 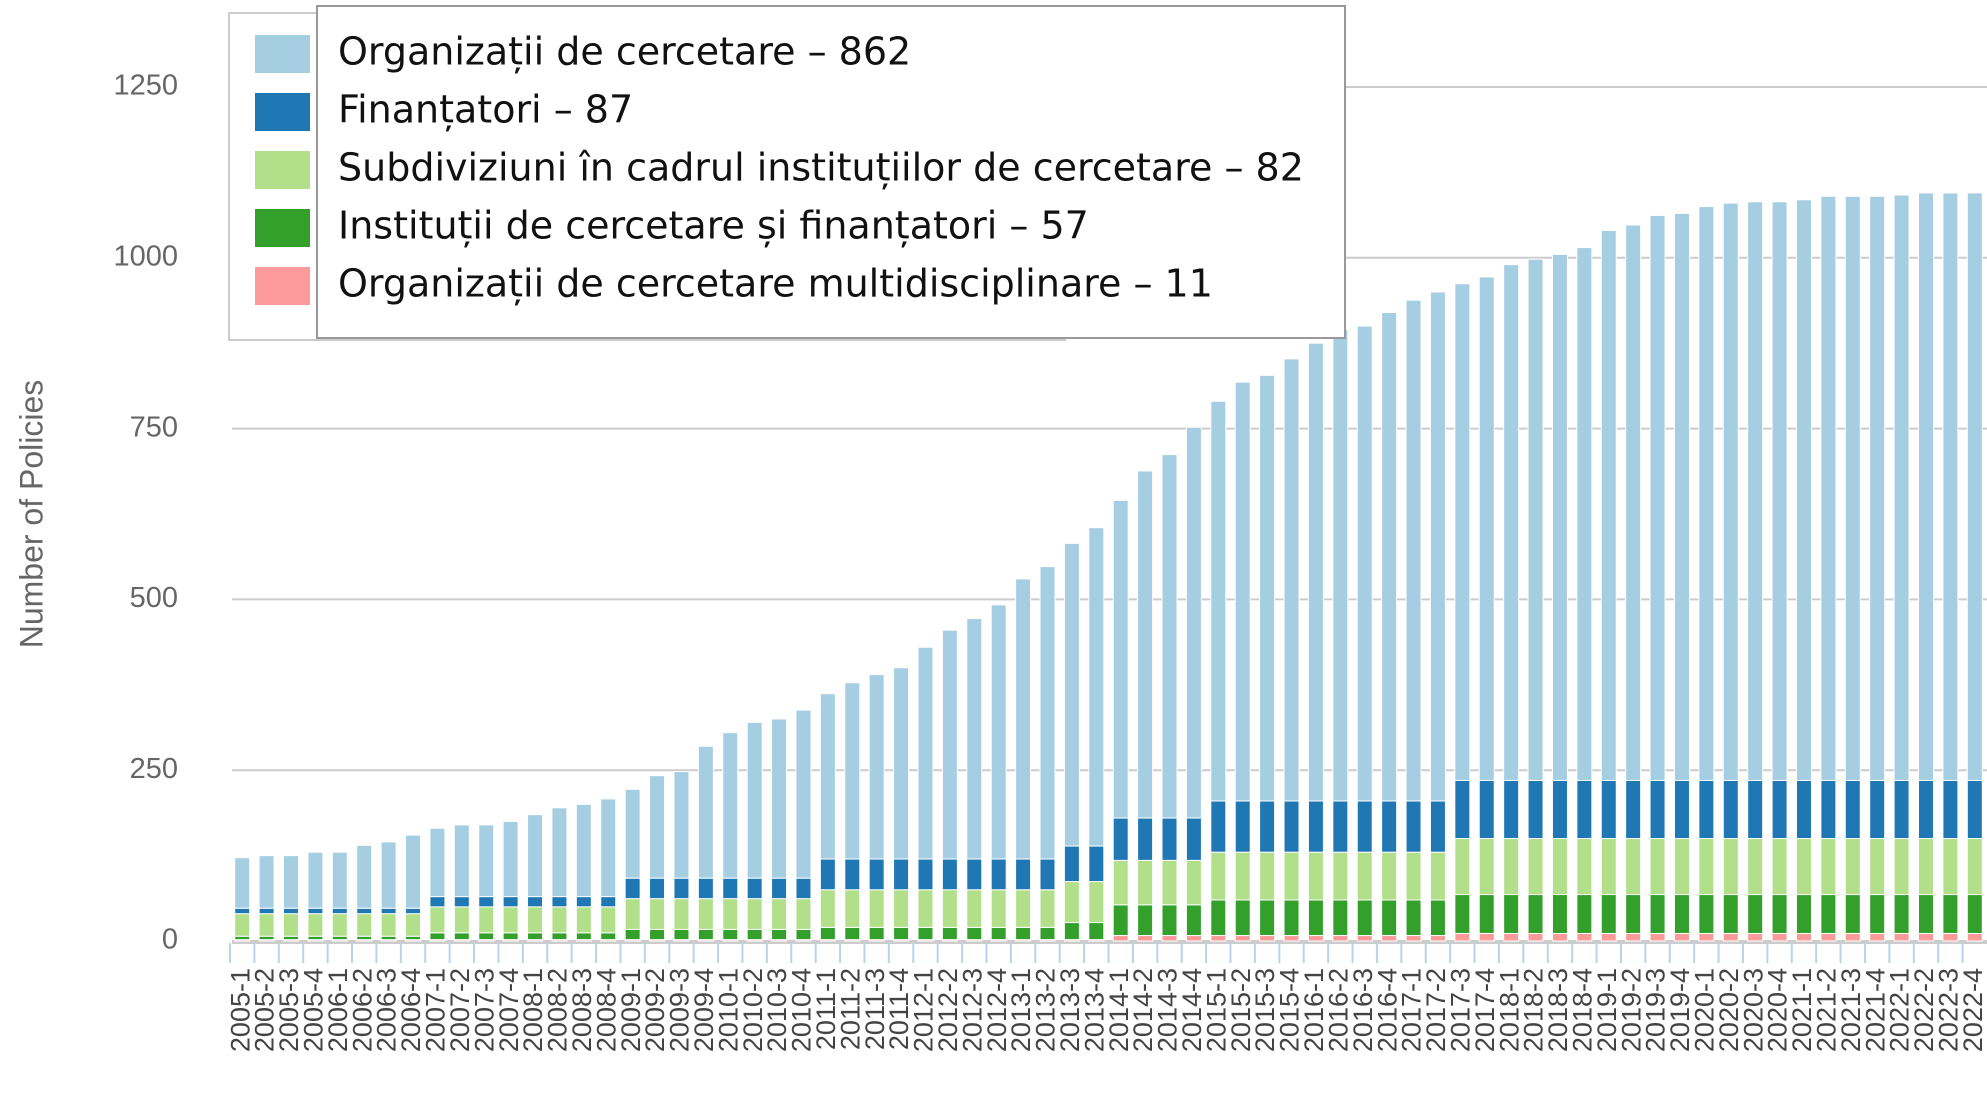 I want to click on x-tick-label: 2021-3, so click(x=1851, y=1010).